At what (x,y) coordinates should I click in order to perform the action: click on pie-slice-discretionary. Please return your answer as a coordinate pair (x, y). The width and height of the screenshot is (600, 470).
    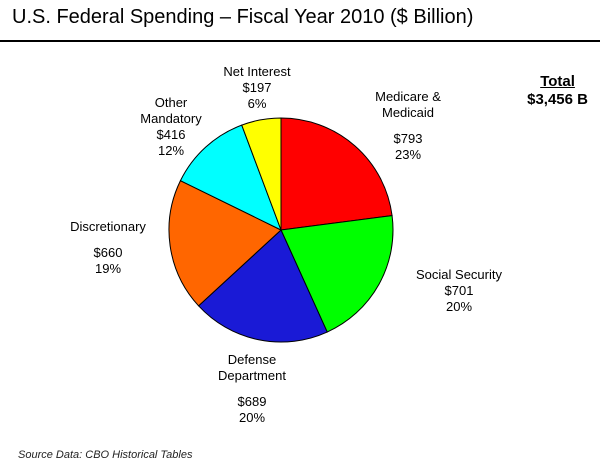
    Looking at the image, I should click on (225, 243).